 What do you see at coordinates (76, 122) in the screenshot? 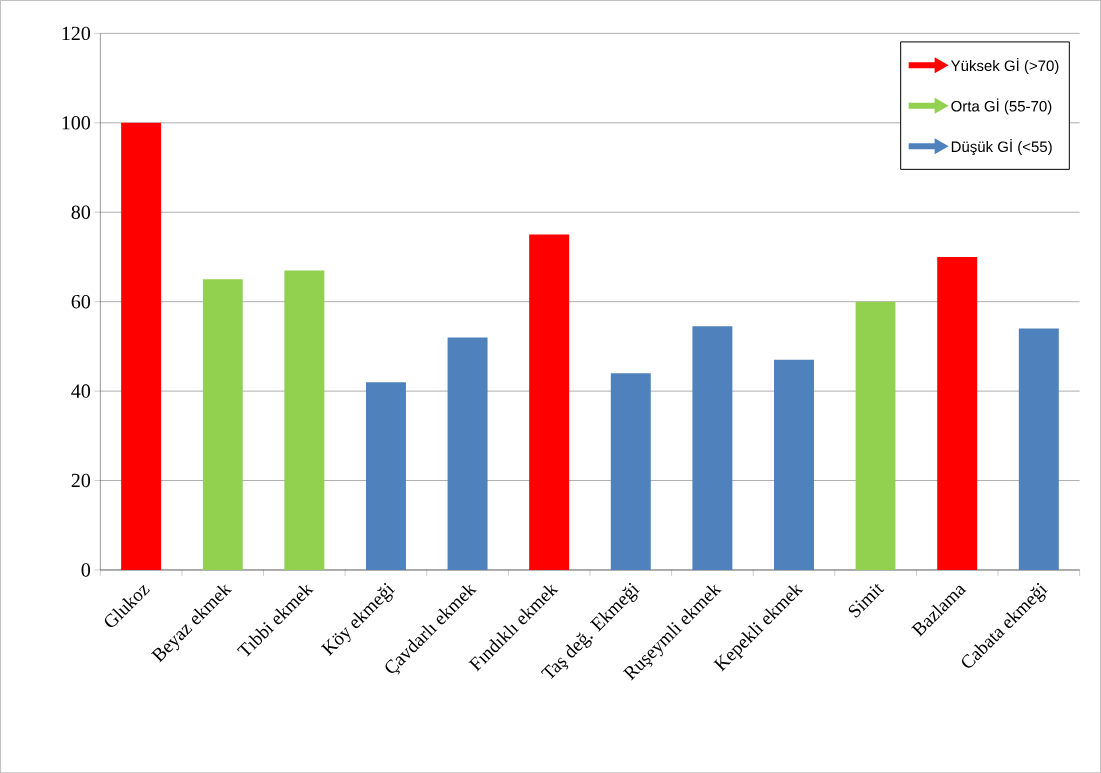
I see `y-tick-label: 100` at bounding box center [76, 122].